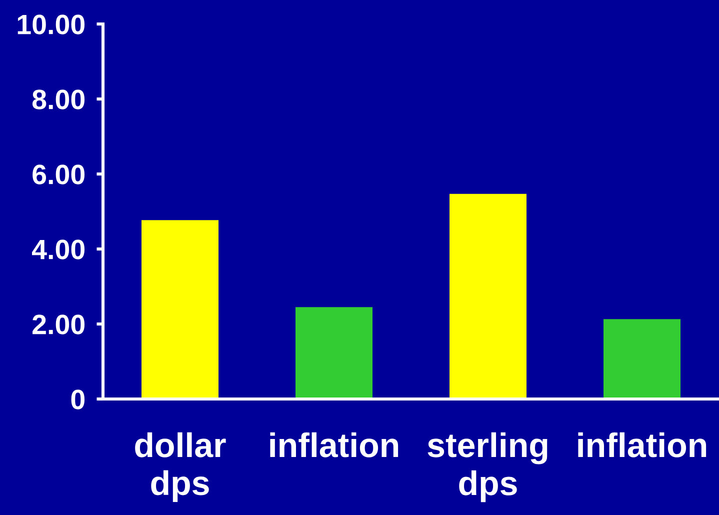 This screenshot has height=515, width=719. I want to click on y-tick-label: 8.00, so click(58, 100).